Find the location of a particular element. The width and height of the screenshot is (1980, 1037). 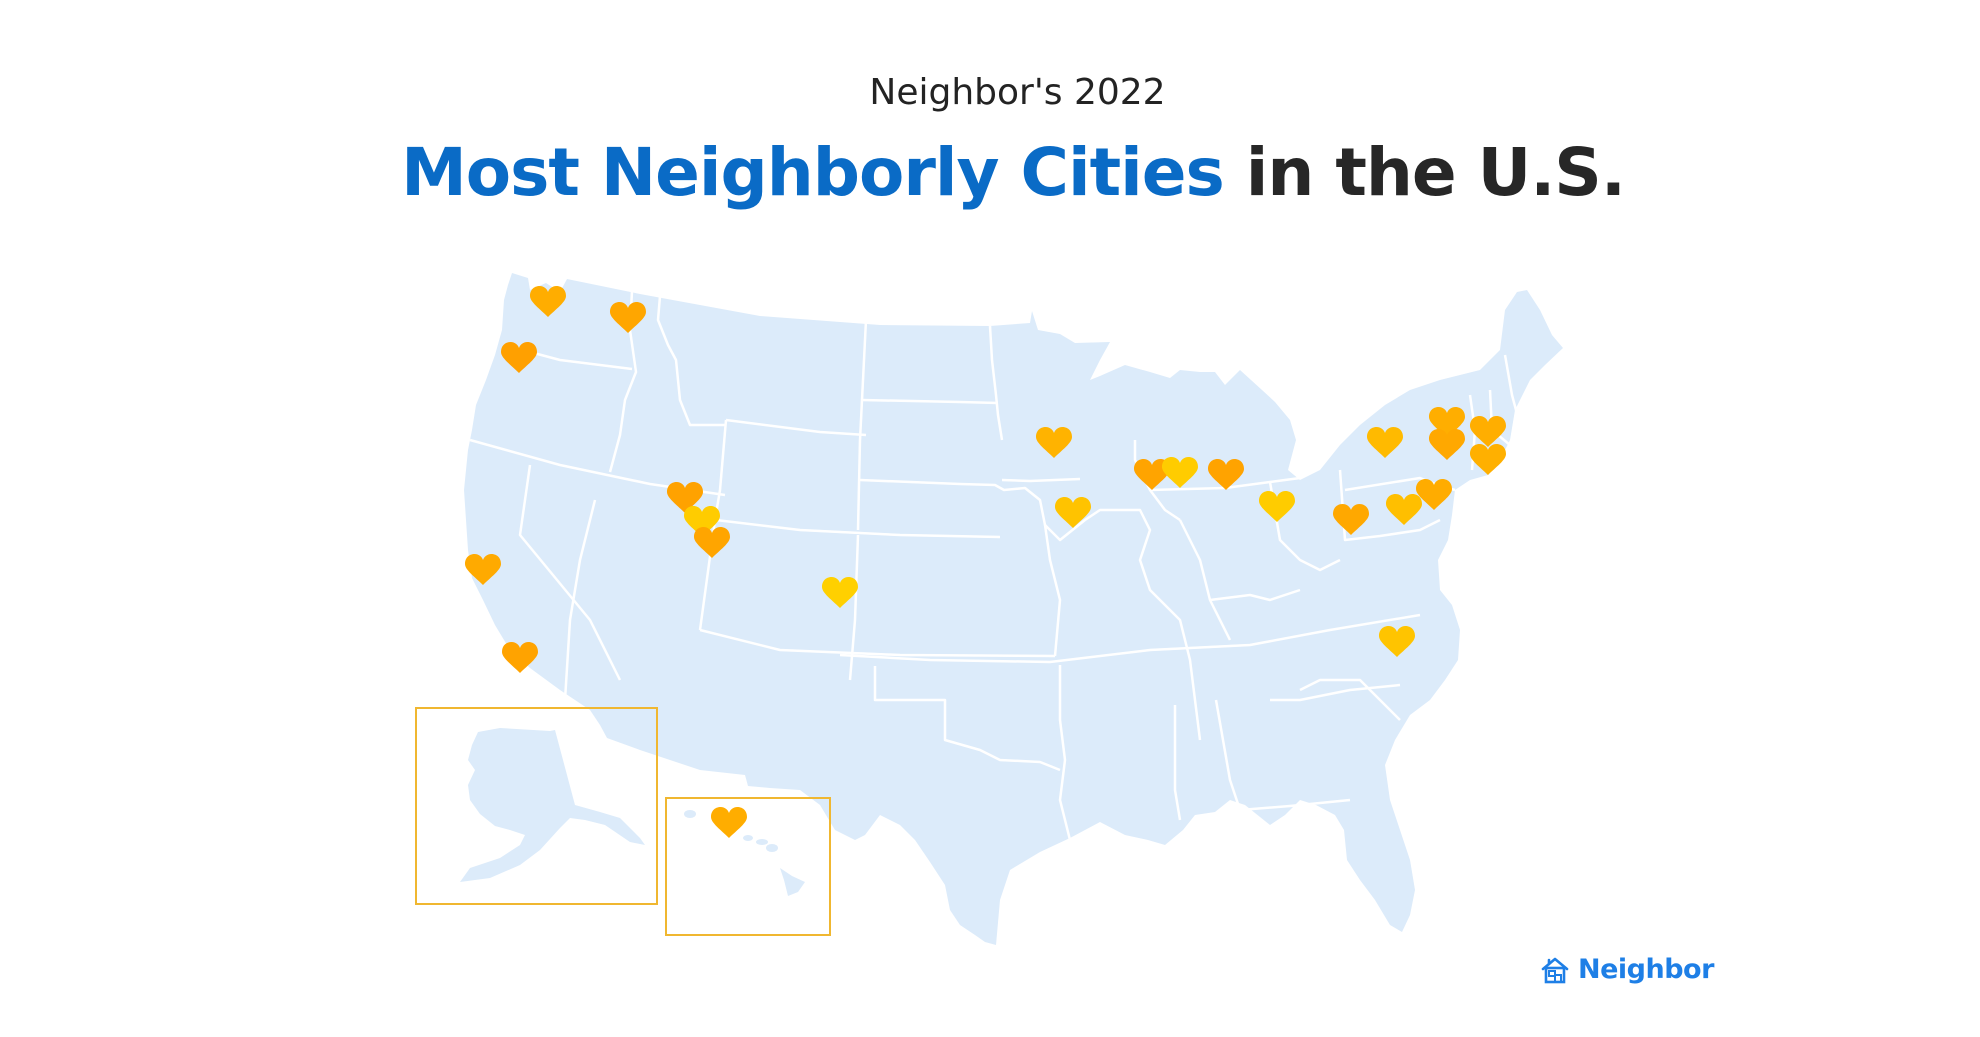

logo-text: Neighbor is located at coordinates (1646, 969).